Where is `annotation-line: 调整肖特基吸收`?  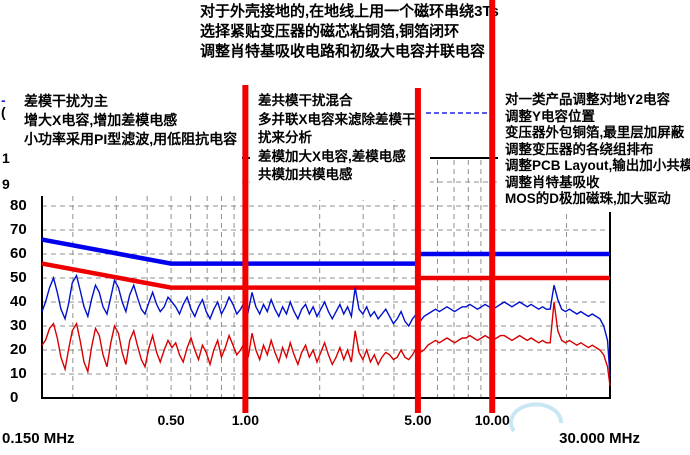 annotation-line: 调整肖特基吸收 is located at coordinates (552, 182).